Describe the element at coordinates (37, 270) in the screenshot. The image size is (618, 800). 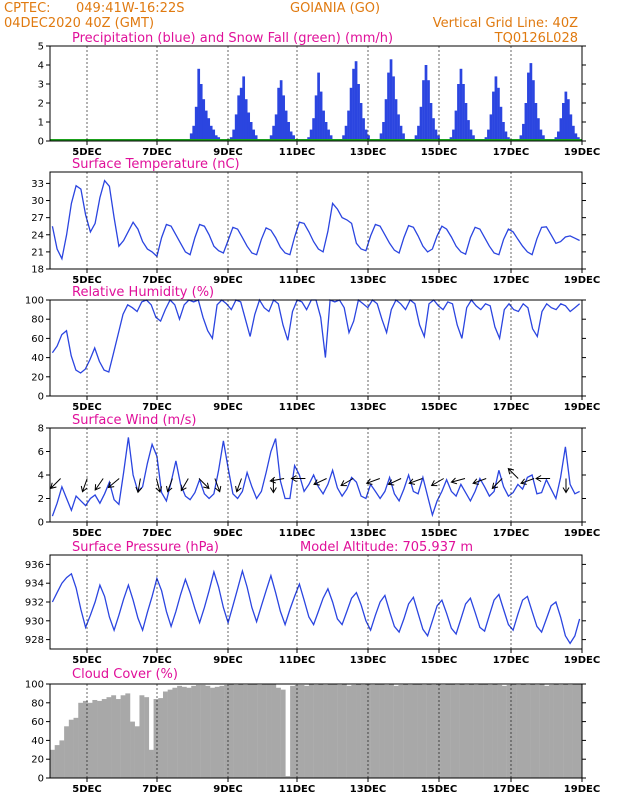
I see `y-tick-label: 18` at that location.